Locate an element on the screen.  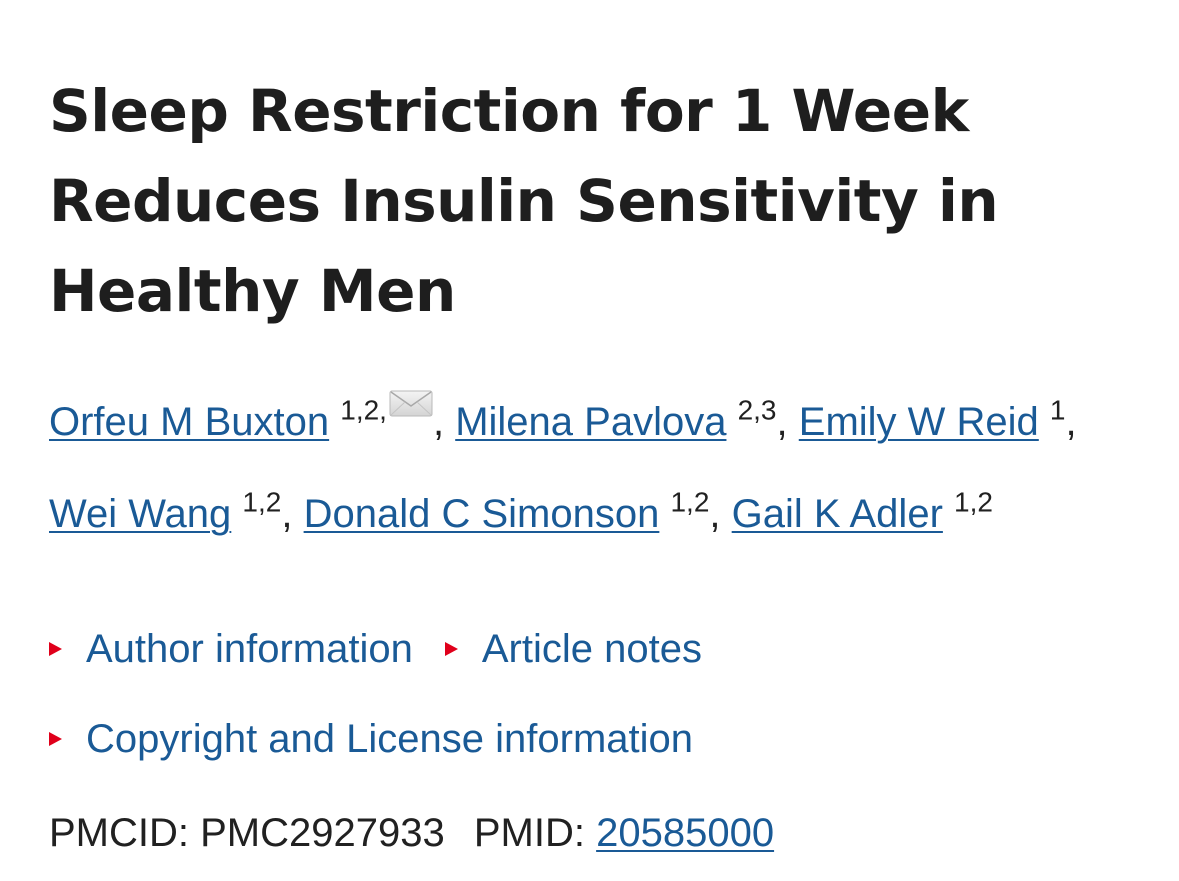
envelope-icon is located at coordinates (411, 403).